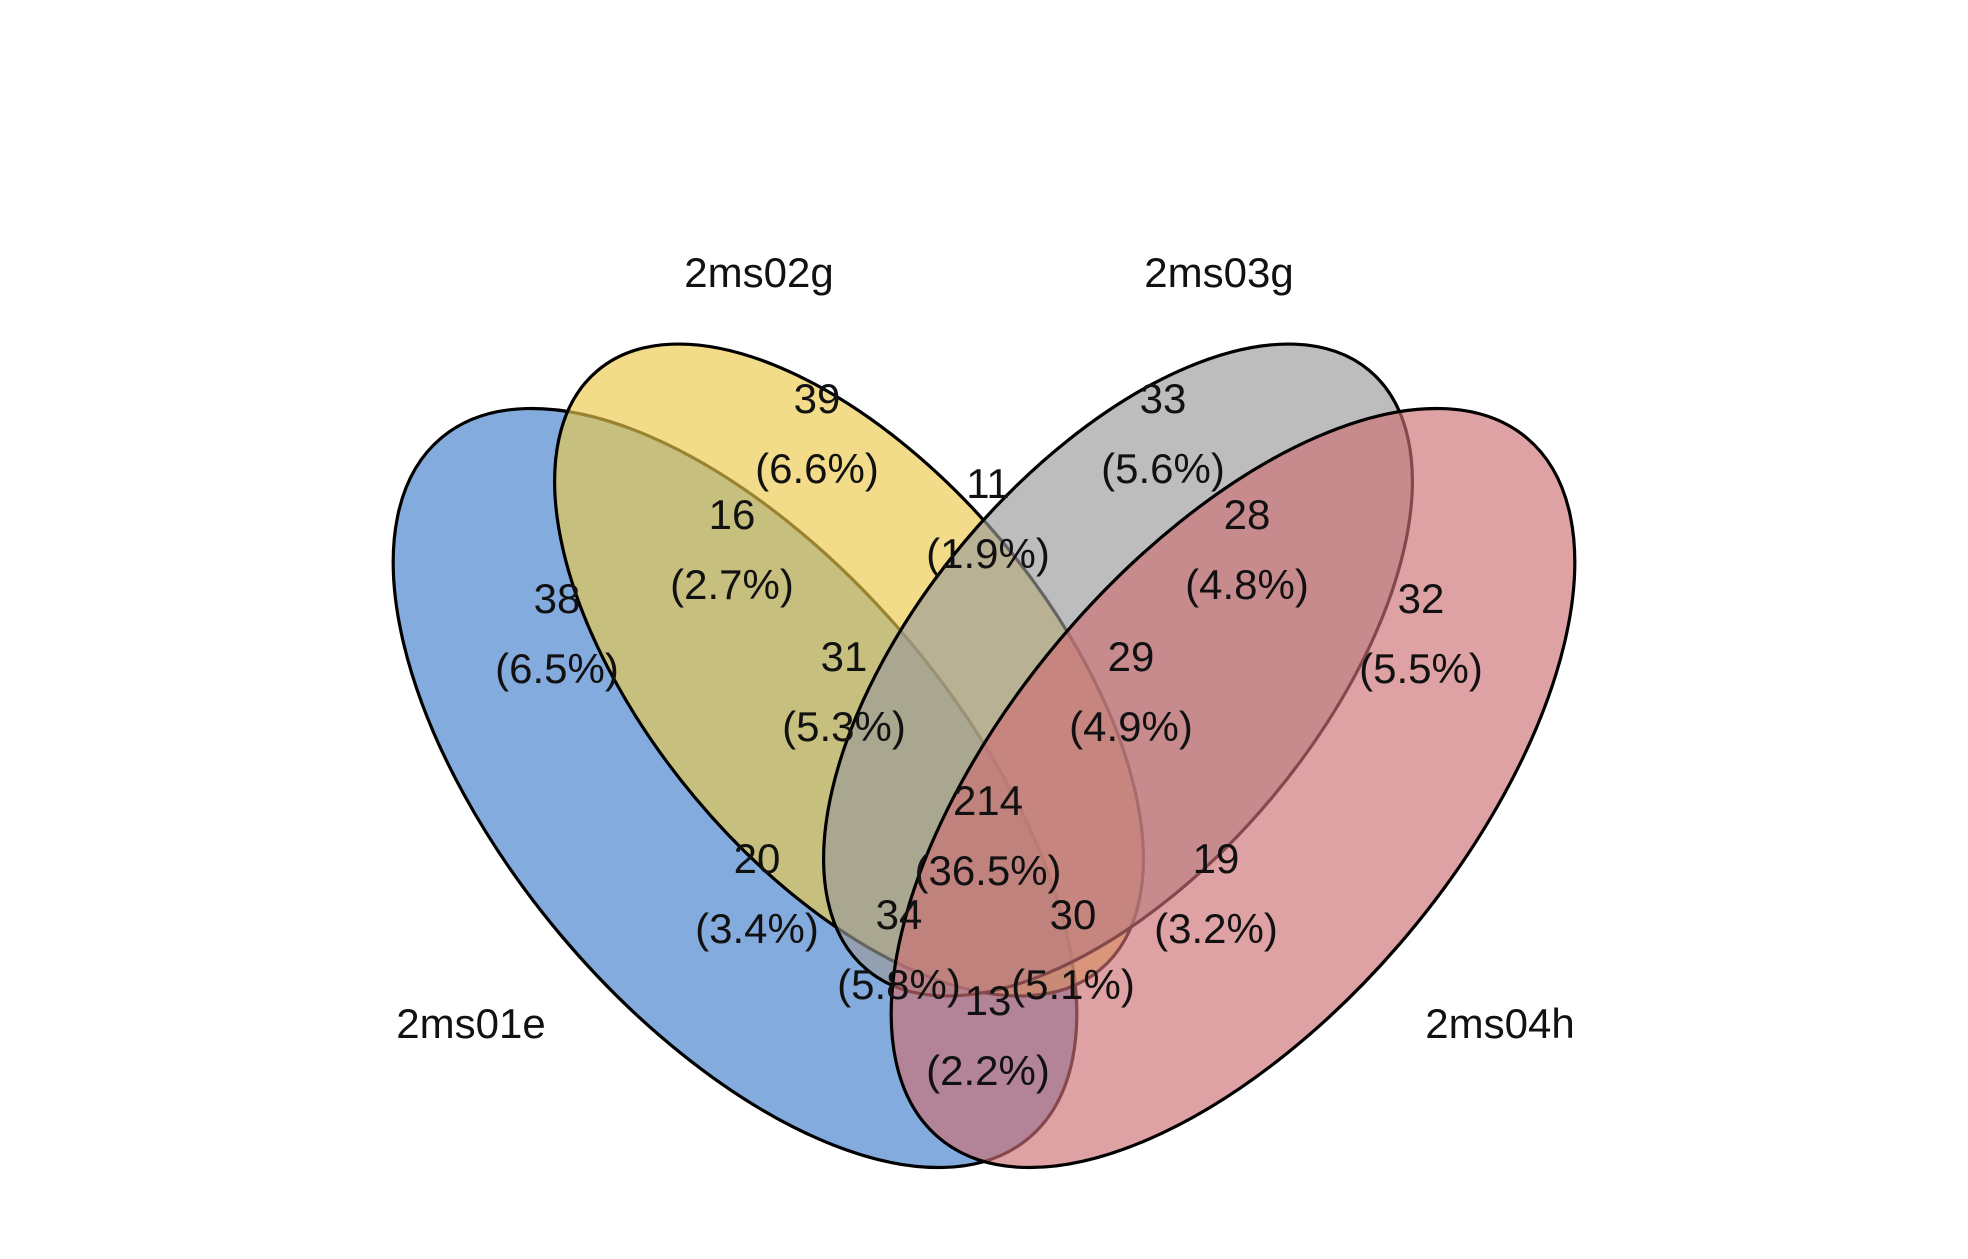  Describe the element at coordinates (1163, 468) in the screenshot. I see `region-pct-2ms03g: (5.6%)` at that location.